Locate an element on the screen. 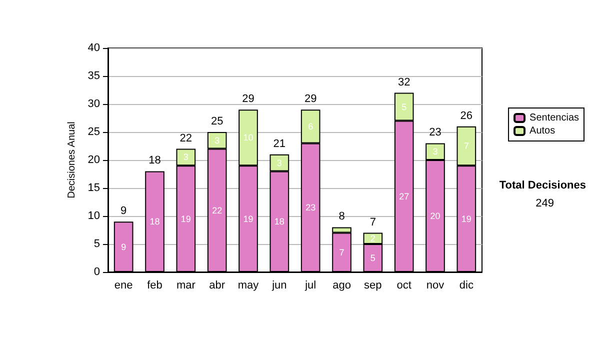 The image size is (600, 340). data-label: 27 is located at coordinates (404, 196).